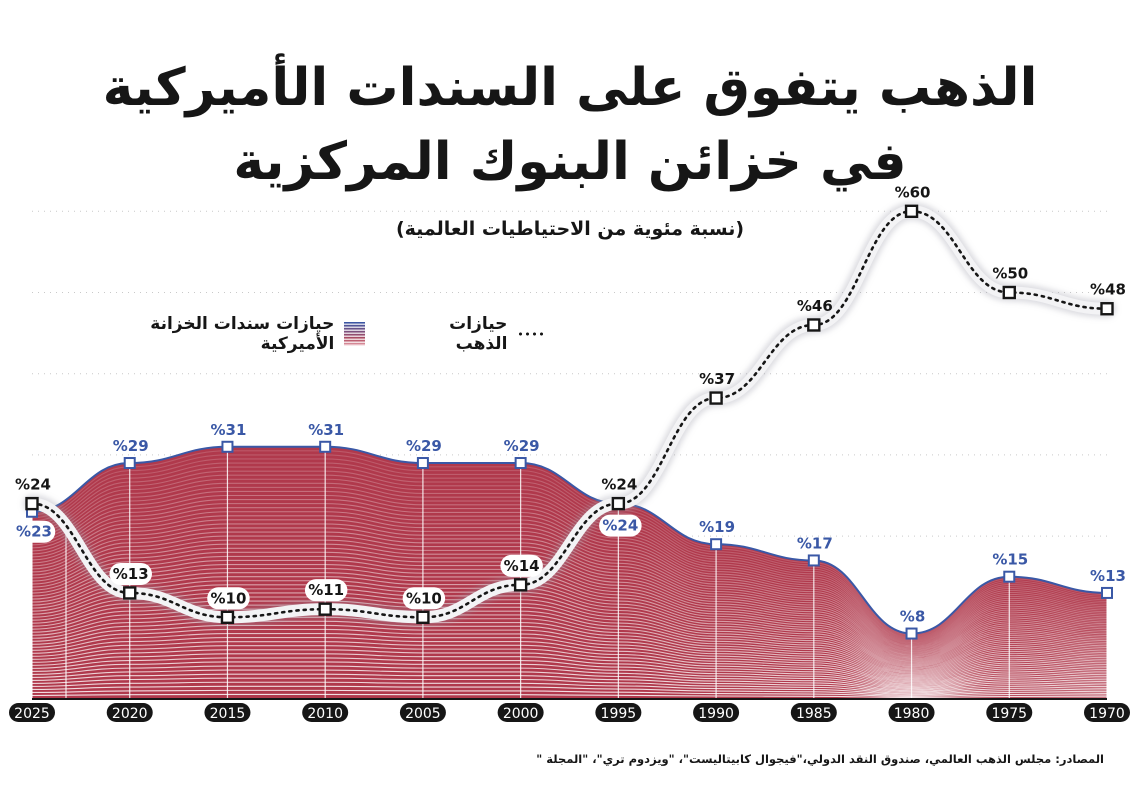 The image size is (1140, 799). What do you see at coordinates (228, 714) in the screenshot?
I see `x-tick-label: 2015` at bounding box center [228, 714].